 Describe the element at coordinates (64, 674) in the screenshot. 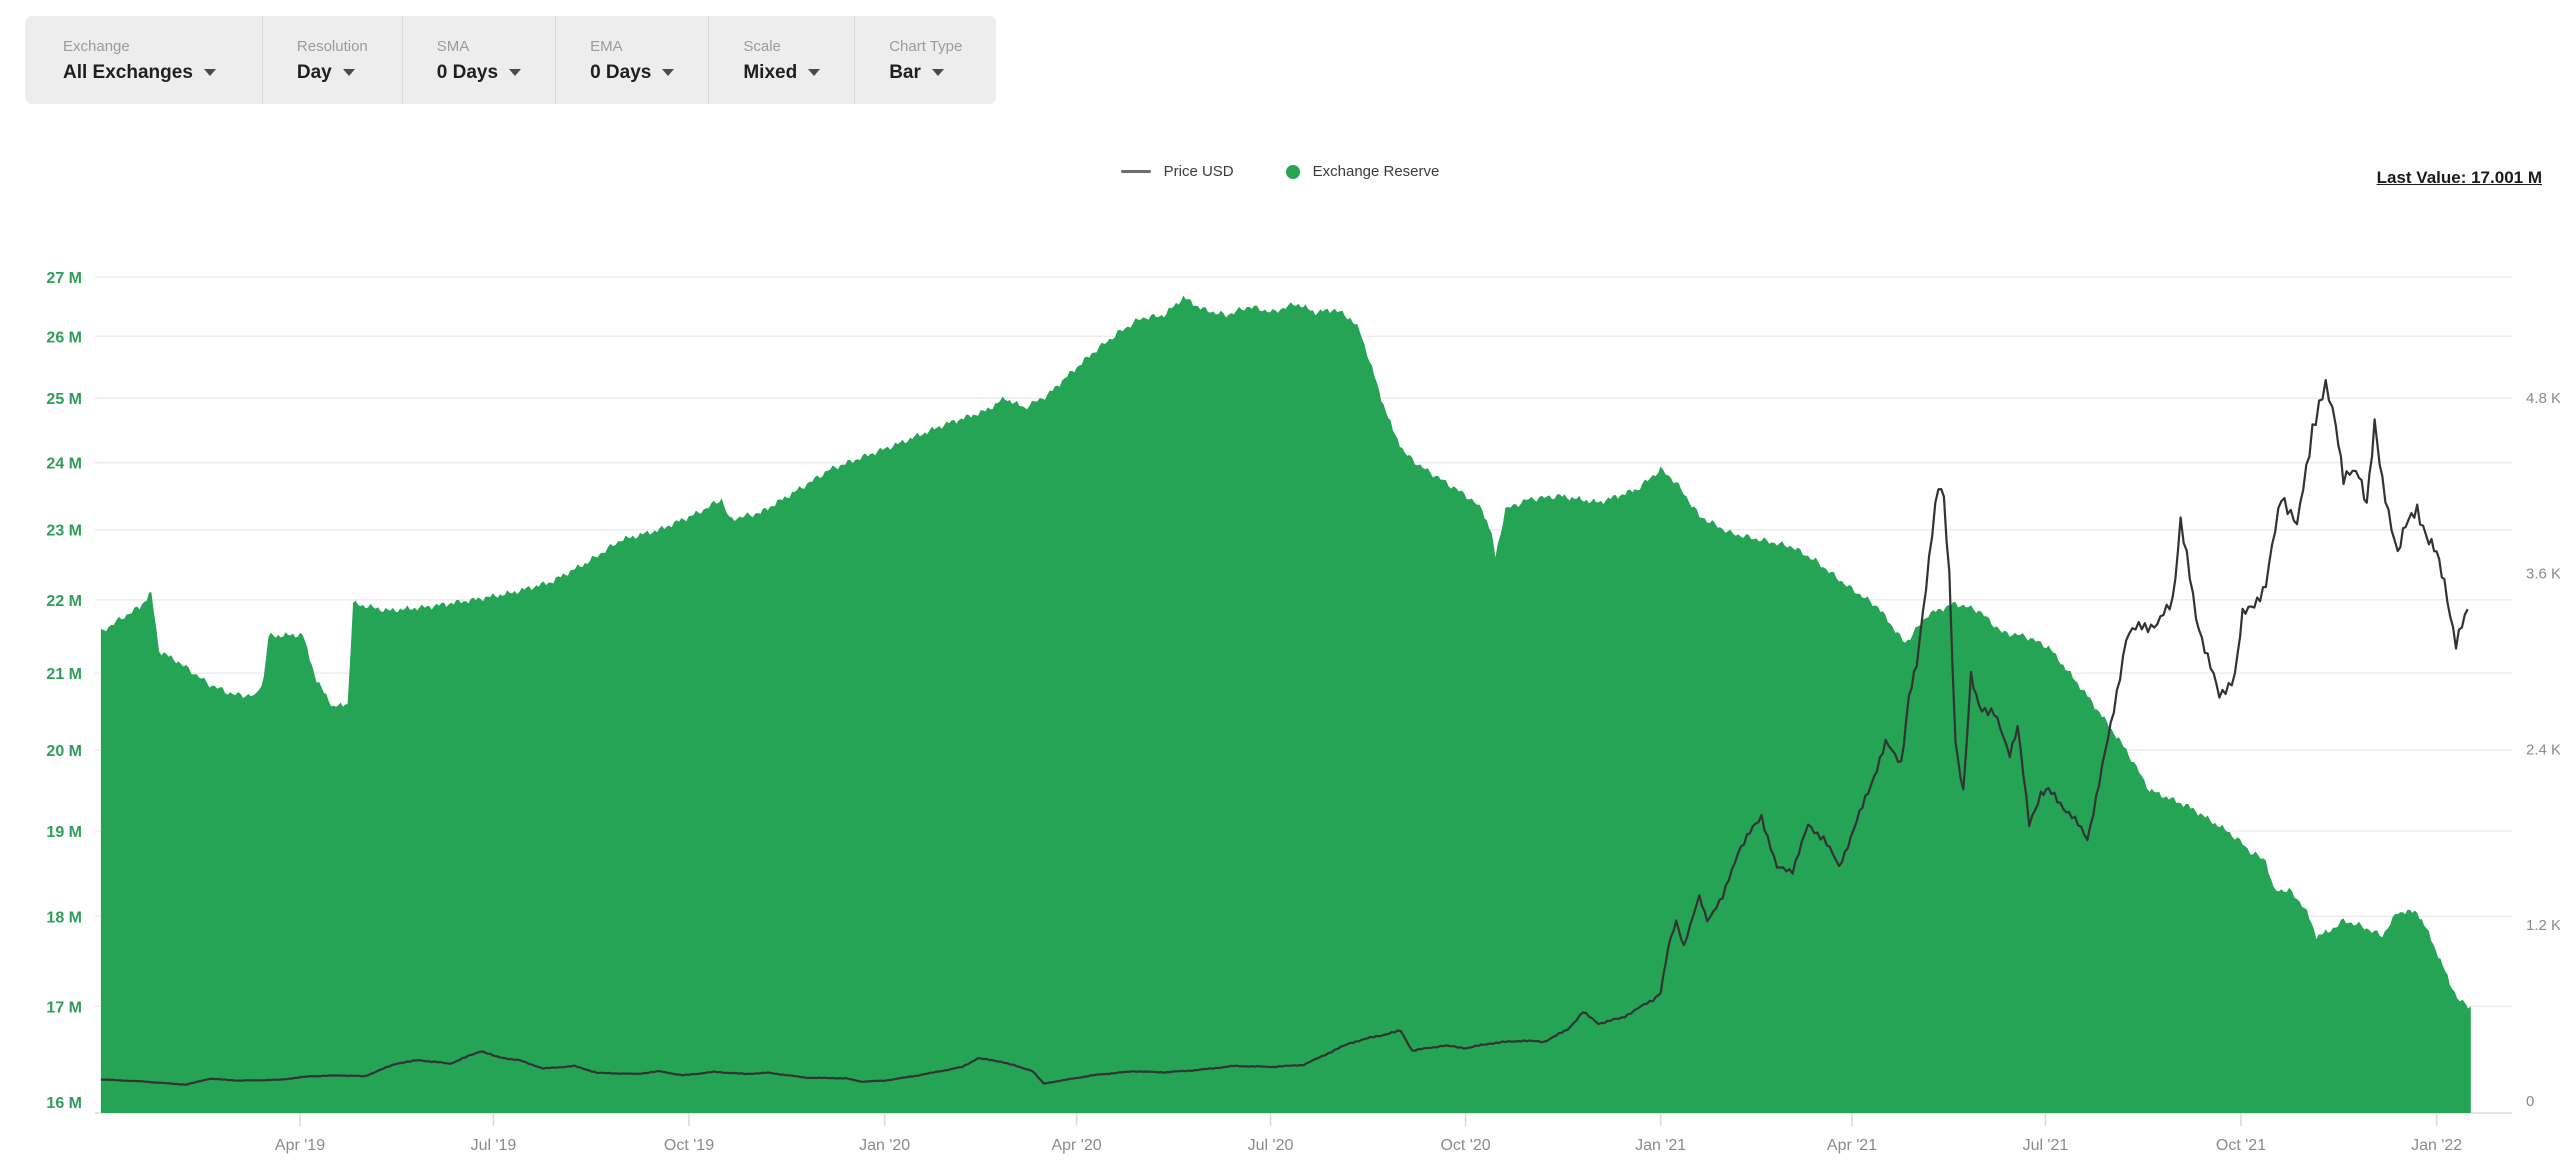

I see `svg-text: 21 M` at that location.